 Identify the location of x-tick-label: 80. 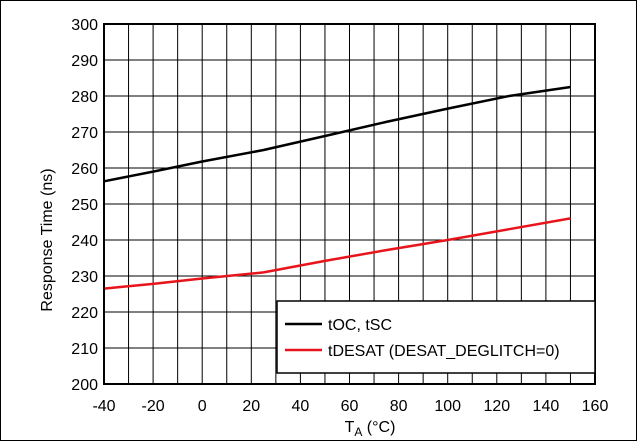
(399, 406).